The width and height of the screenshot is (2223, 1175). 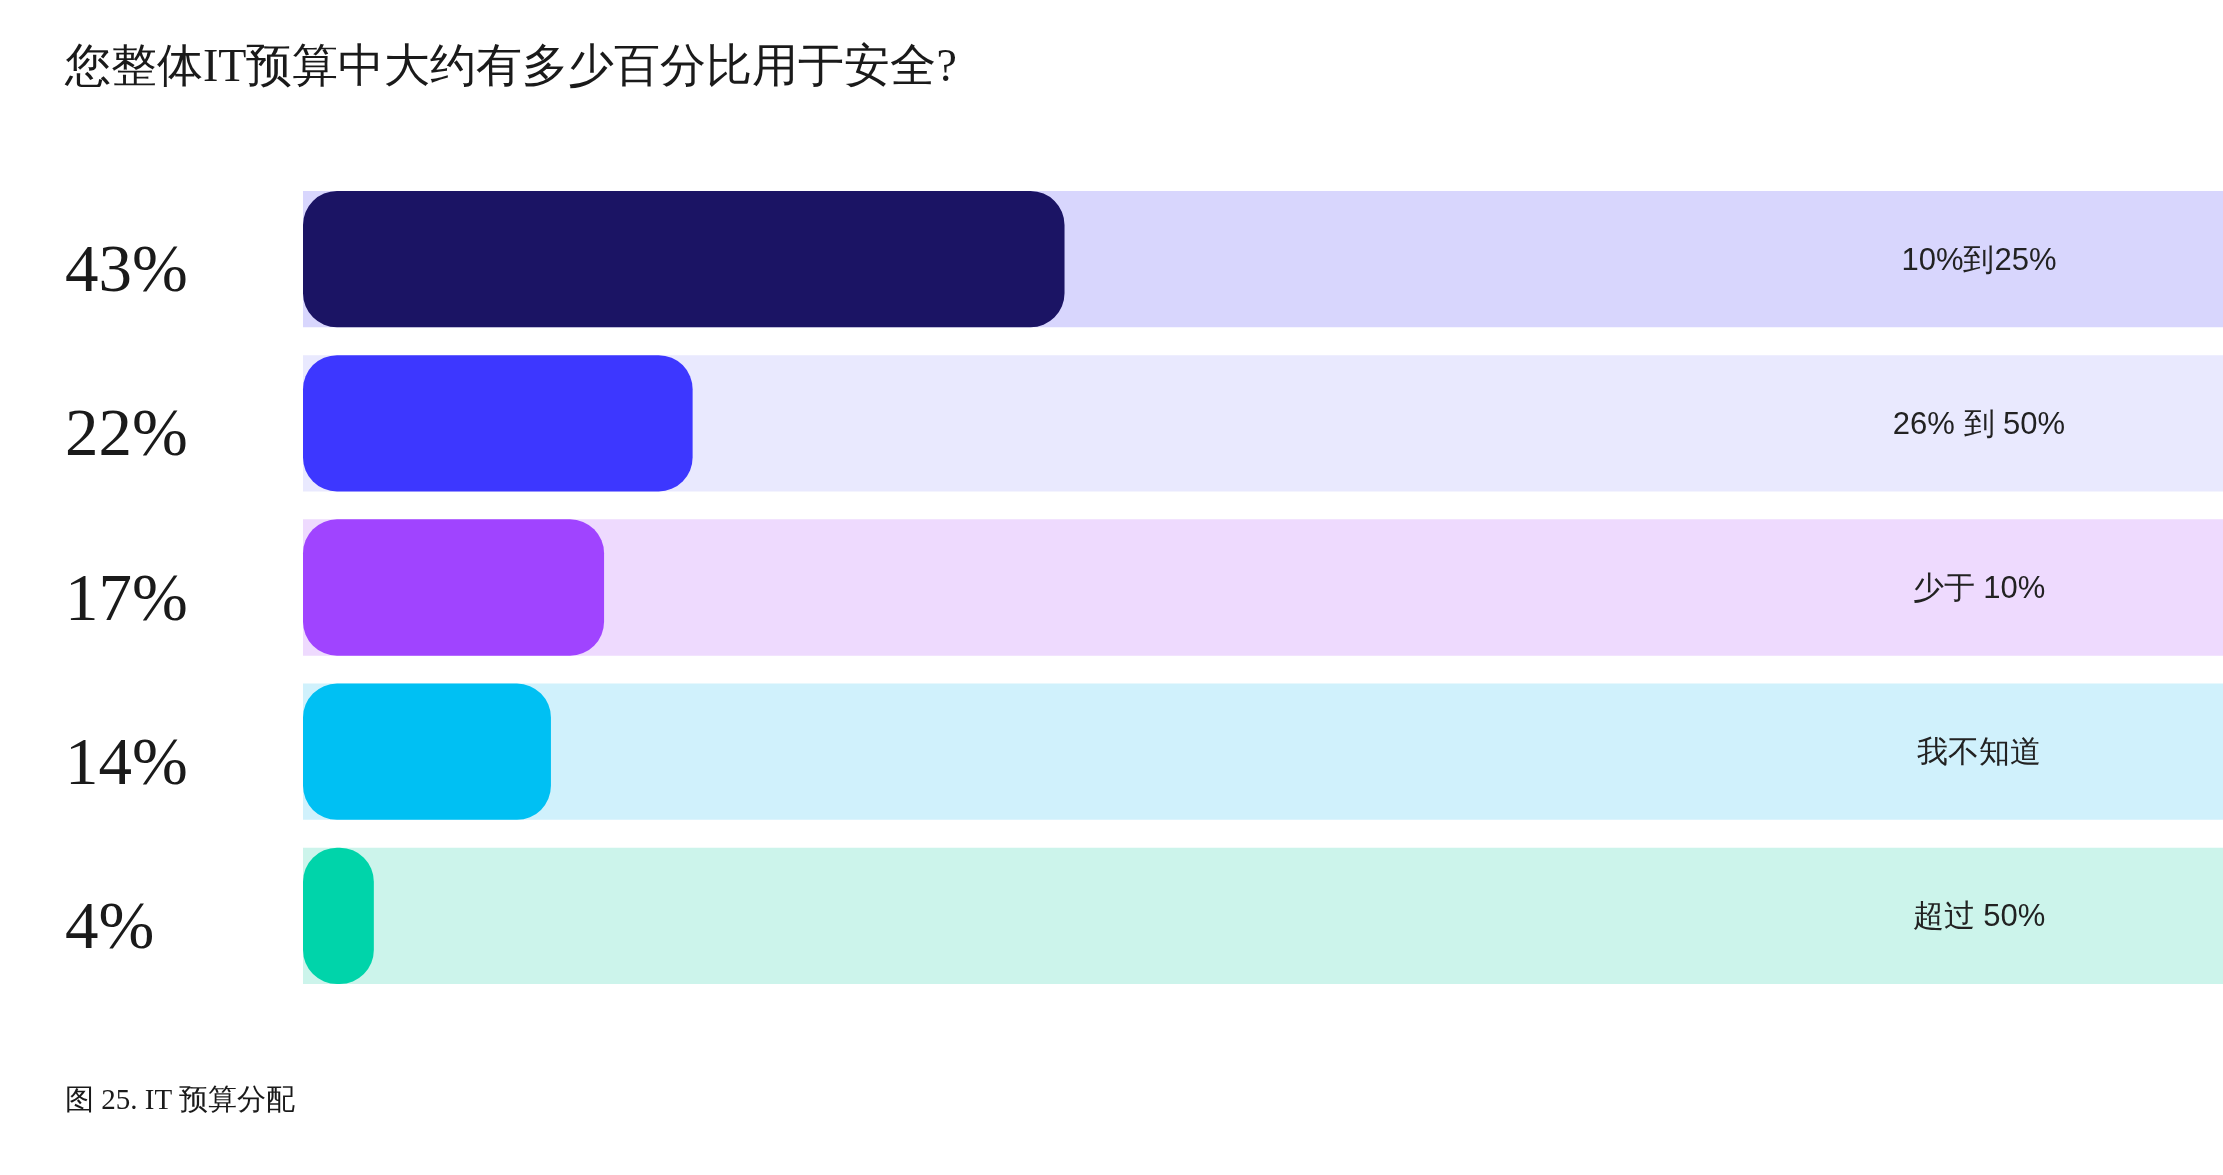 What do you see at coordinates (126, 760) in the screenshot?
I see `data-label: 14%` at bounding box center [126, 760].